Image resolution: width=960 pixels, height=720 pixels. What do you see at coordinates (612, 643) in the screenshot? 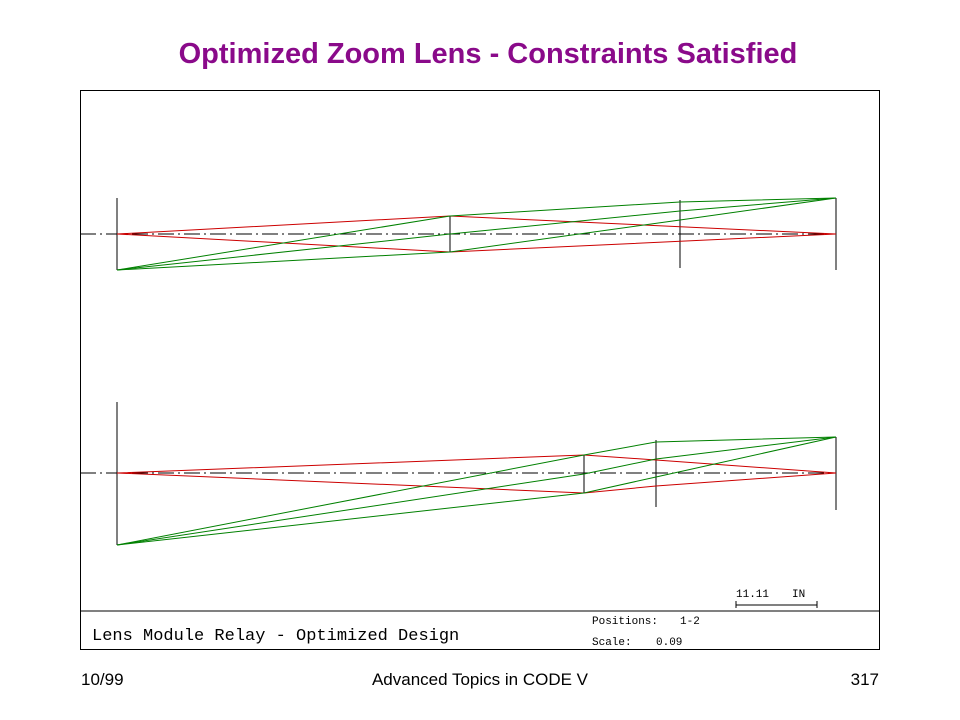
I see `scale-label: Scale:` at bounding box center [612, 643].